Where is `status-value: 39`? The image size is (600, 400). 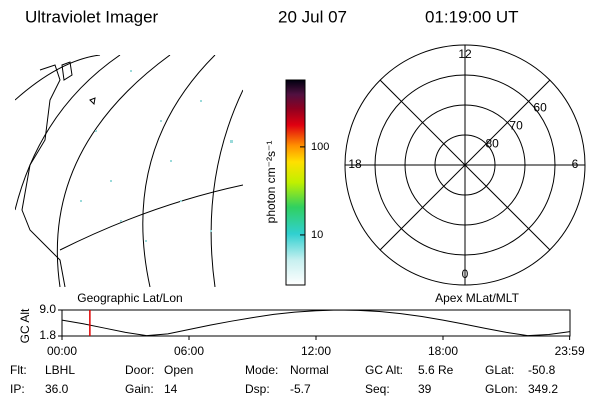 status-value: 39 is located at coordinates (425, 389).